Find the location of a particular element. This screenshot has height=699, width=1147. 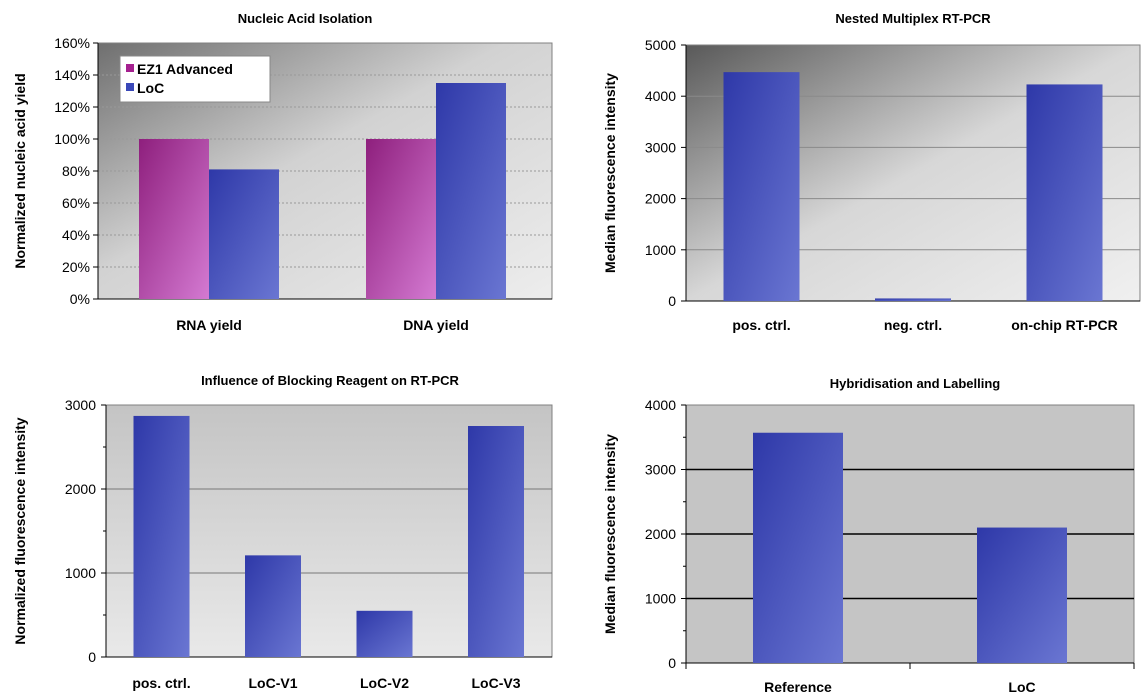

bar-loc-v1 is located at coordinates (273, 606).